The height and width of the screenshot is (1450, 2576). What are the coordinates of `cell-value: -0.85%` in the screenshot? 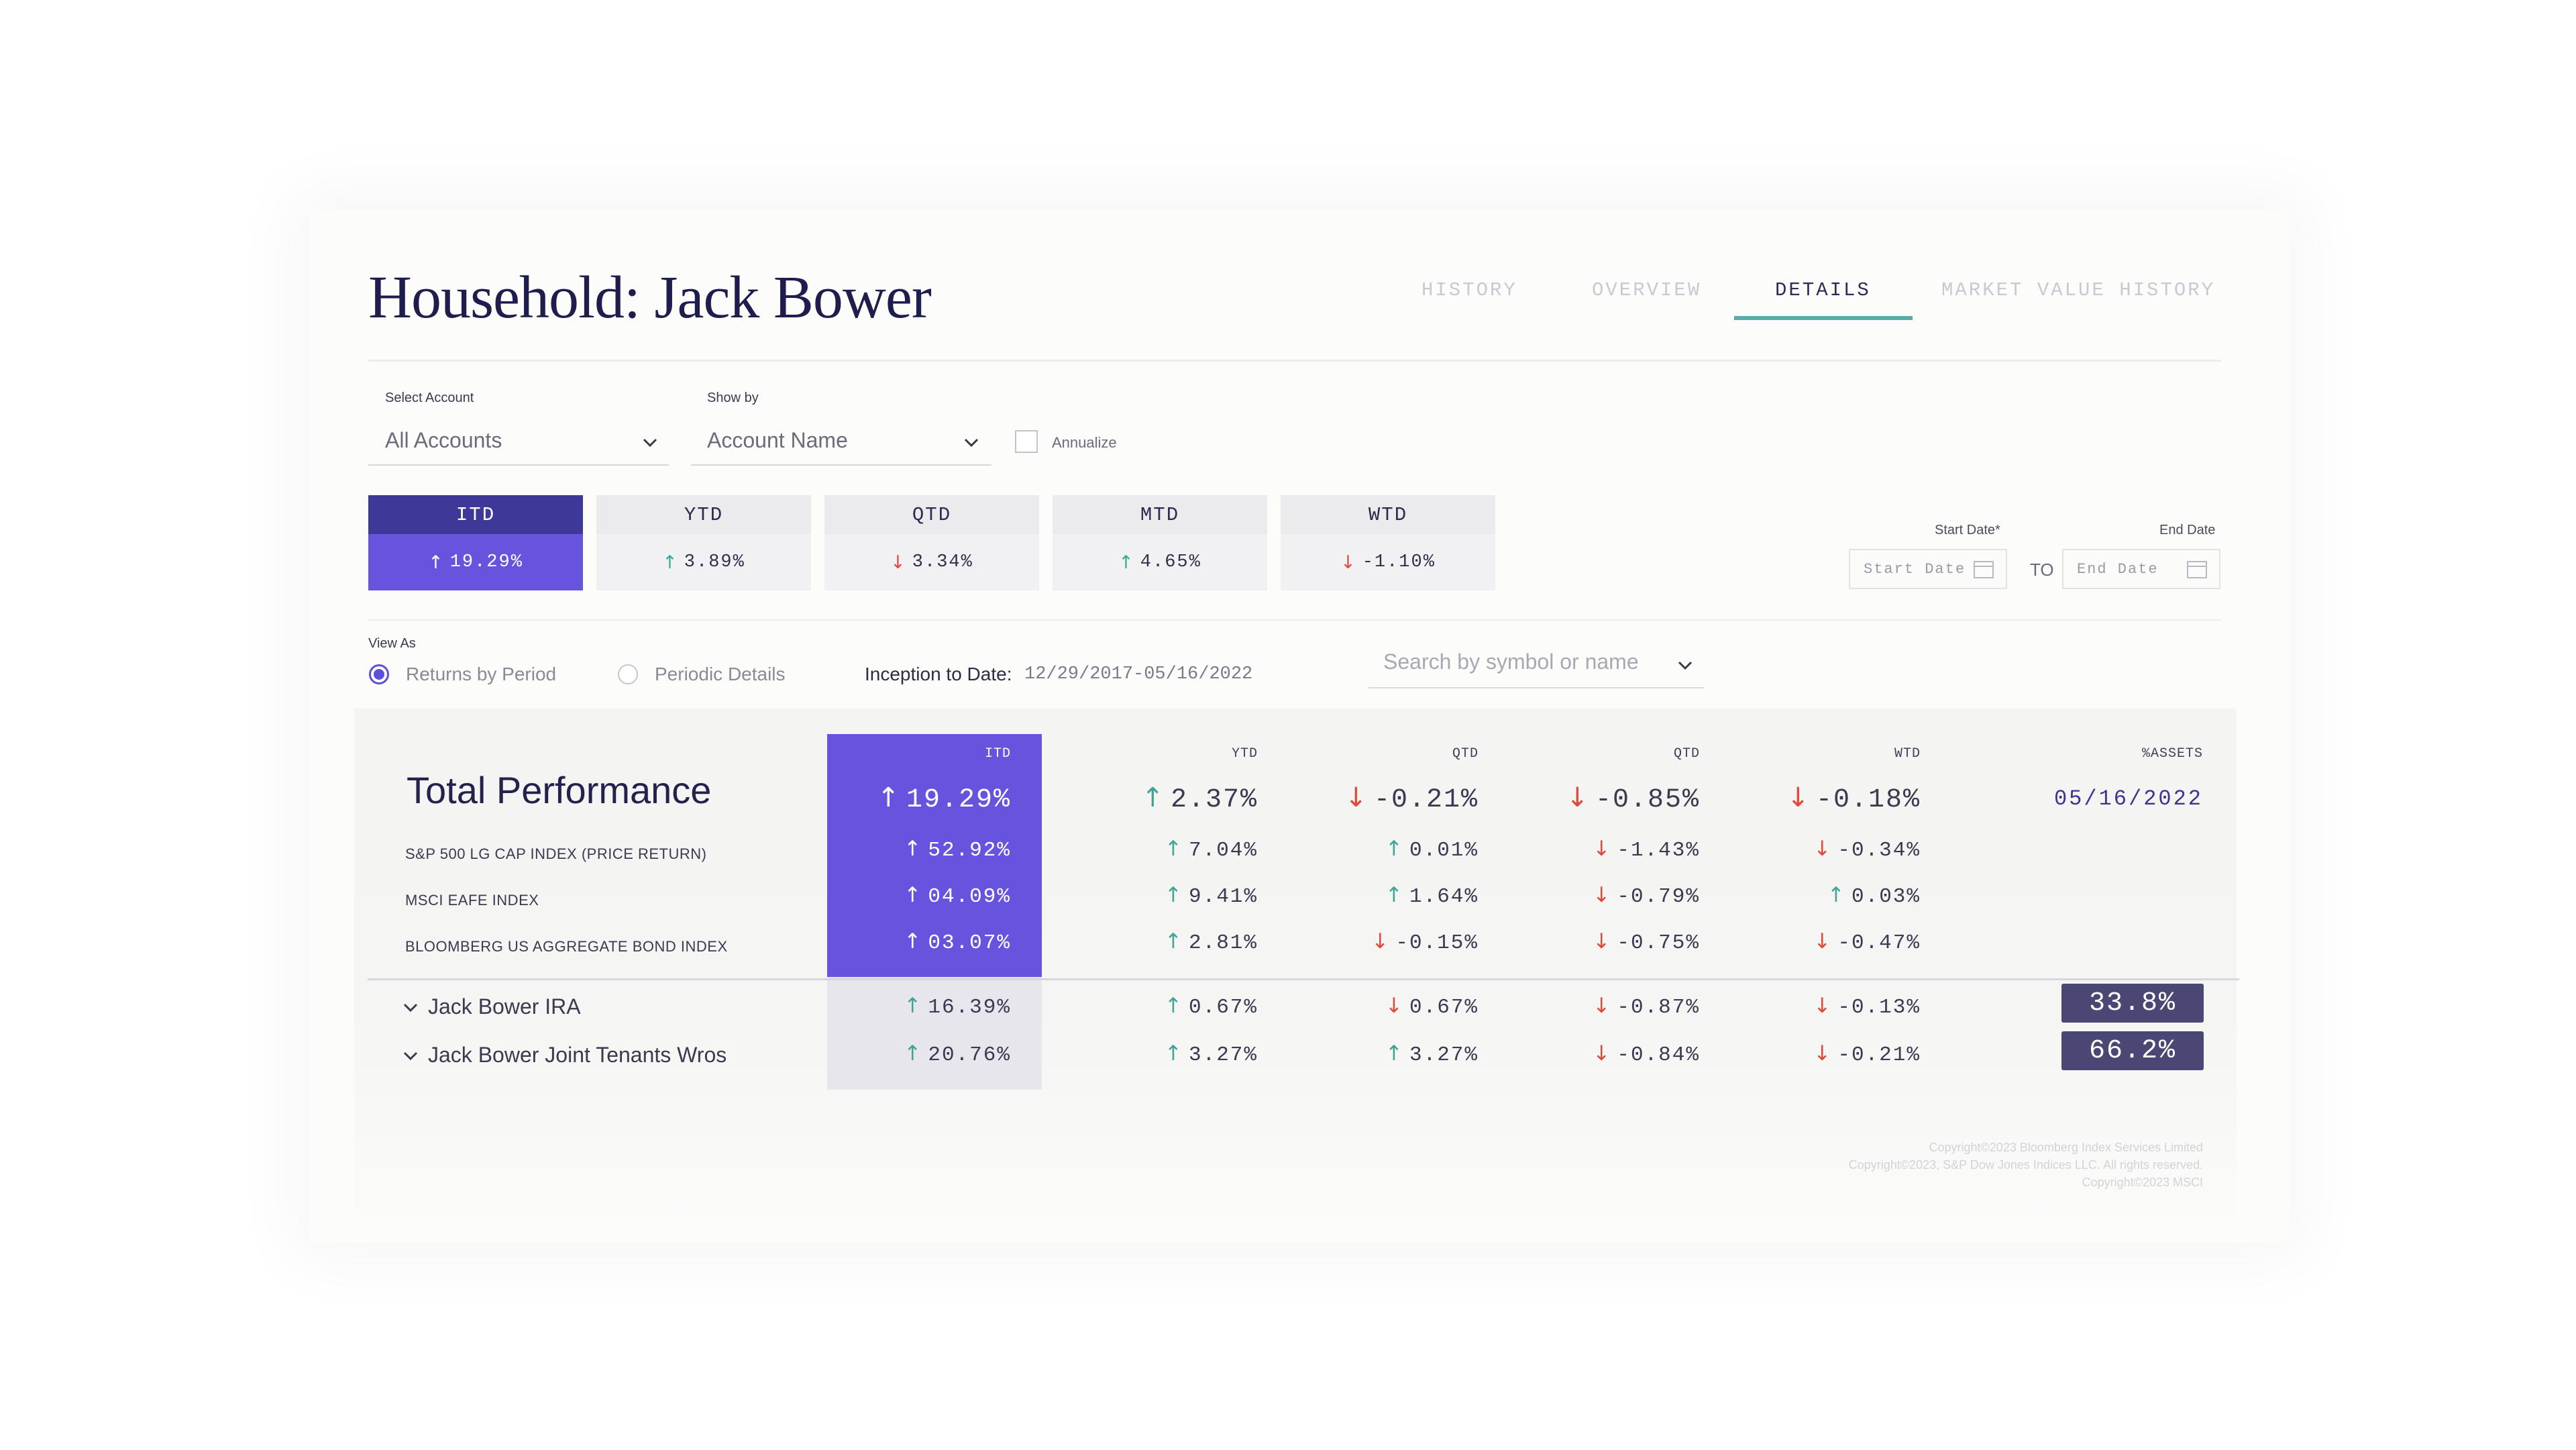 It's located at (1647, 800).